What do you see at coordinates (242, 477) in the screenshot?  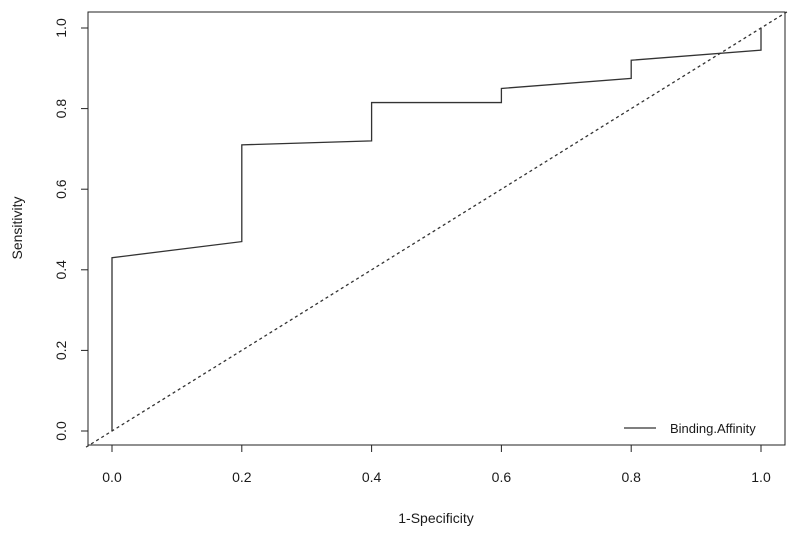 I see `x-tick-label: 0.2` at bounding box center [242, 477].